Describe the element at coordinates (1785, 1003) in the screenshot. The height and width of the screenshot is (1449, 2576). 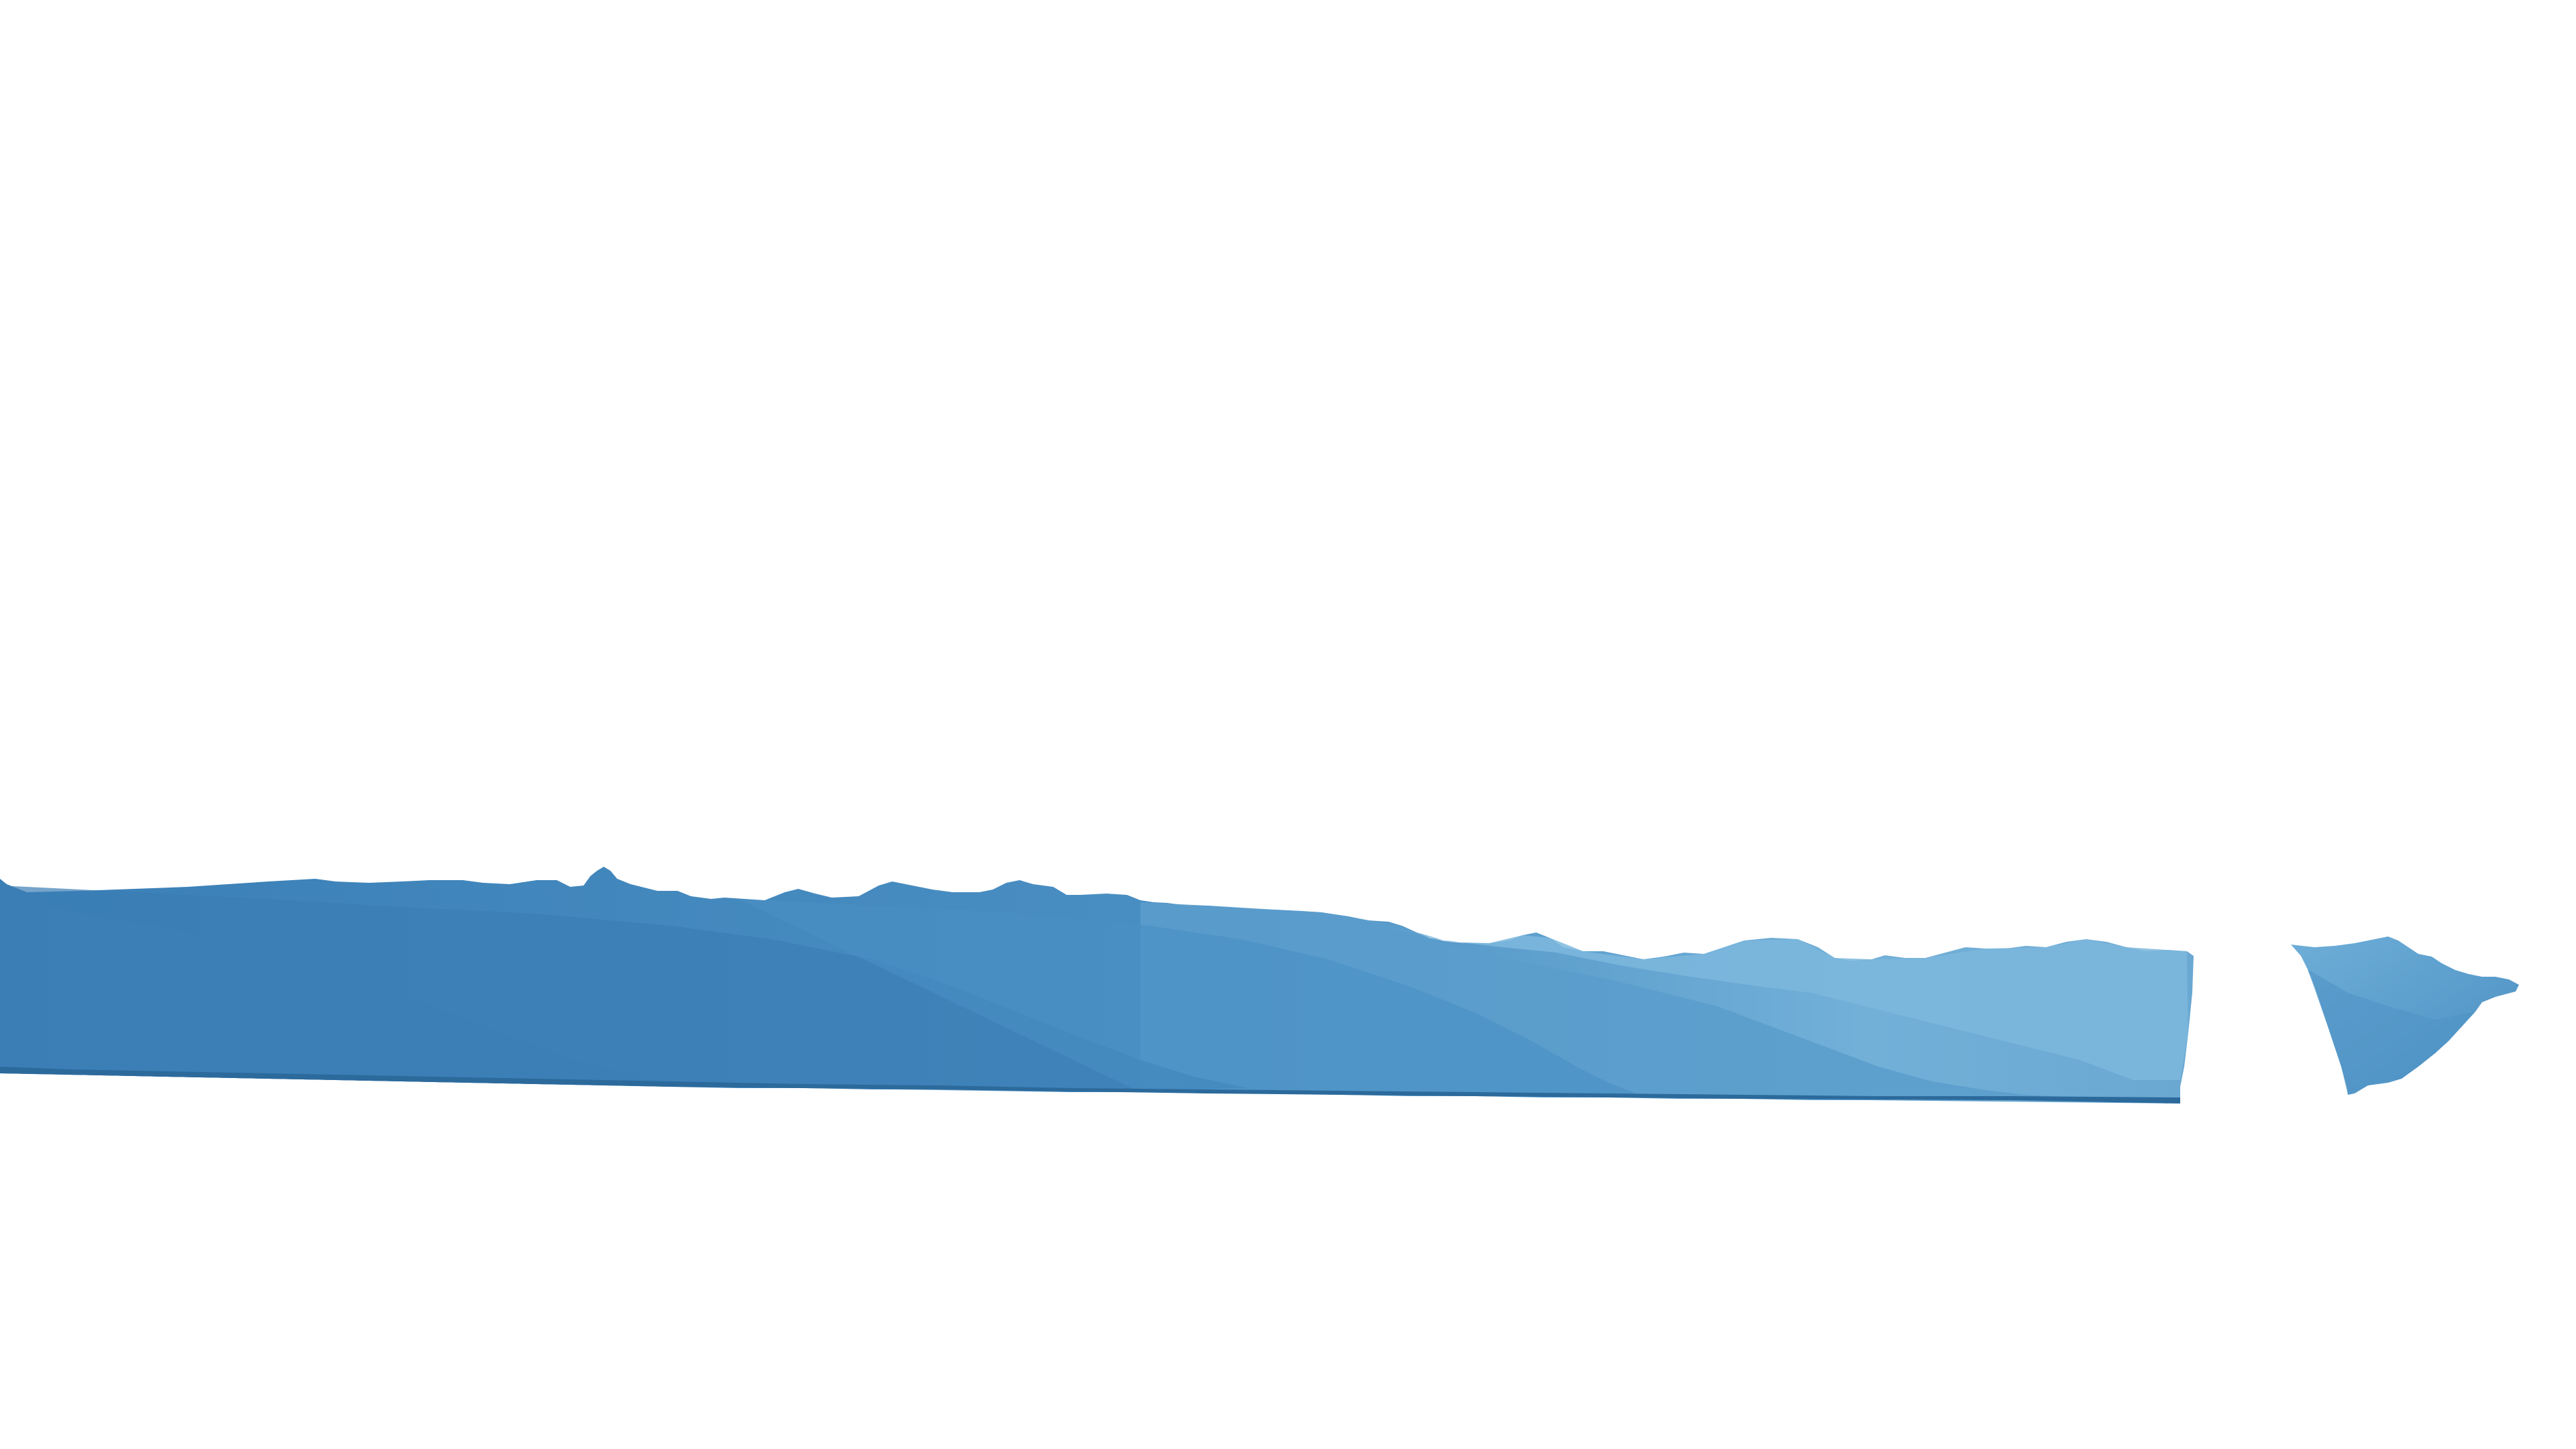
I see `far-range` at that location.